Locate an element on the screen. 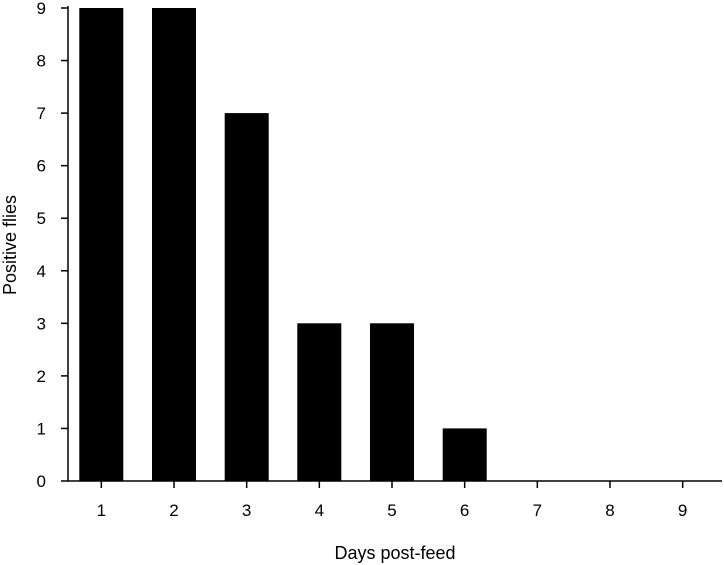 The width and height of the screenshot is (724, 565). x-axis-title: Days post-feed is located at coordinates (394, 553).